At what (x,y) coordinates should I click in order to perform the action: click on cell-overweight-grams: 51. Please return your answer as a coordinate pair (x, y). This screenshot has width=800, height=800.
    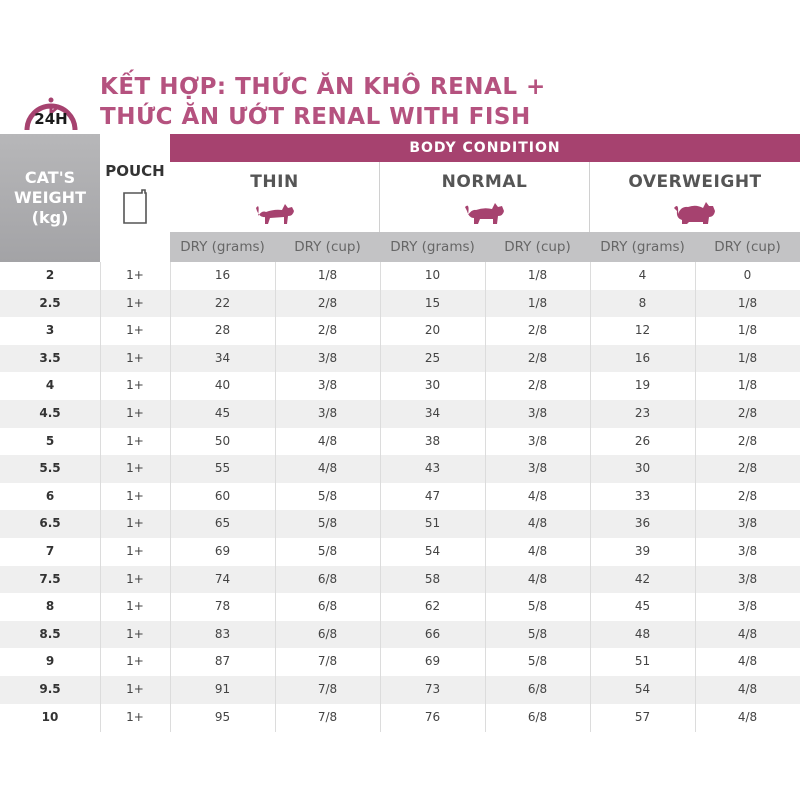
    Looking at the image, I should click on (642, 661).